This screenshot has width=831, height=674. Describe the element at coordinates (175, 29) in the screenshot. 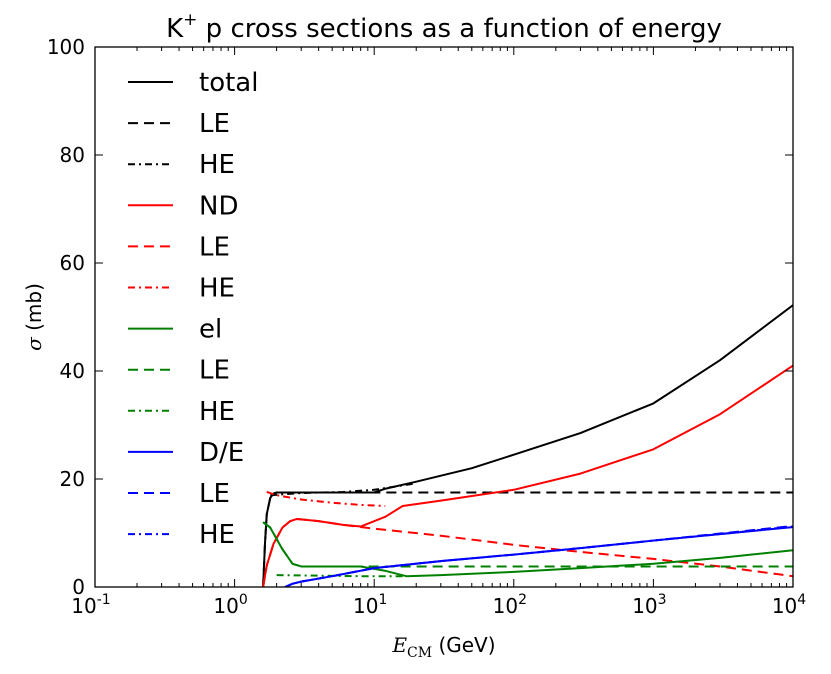

I see `chart-title-main: K` at that location.